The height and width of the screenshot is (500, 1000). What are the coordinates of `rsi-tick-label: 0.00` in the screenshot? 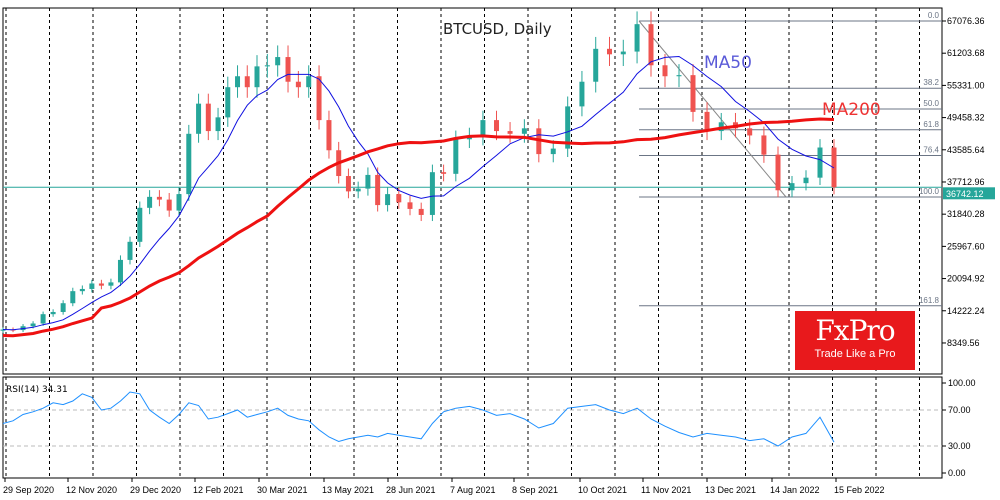 It's located at (957, 473).